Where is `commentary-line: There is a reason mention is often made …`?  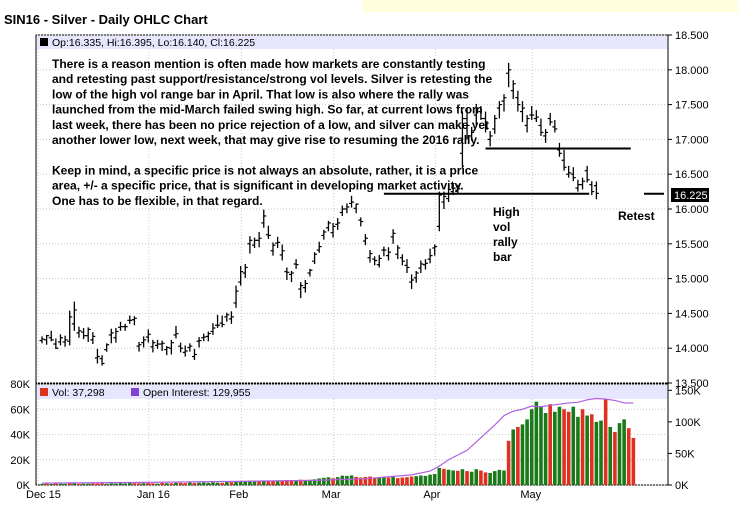
commentary-line: There is a reason mention is often made … is located at coordinates (268, 64).